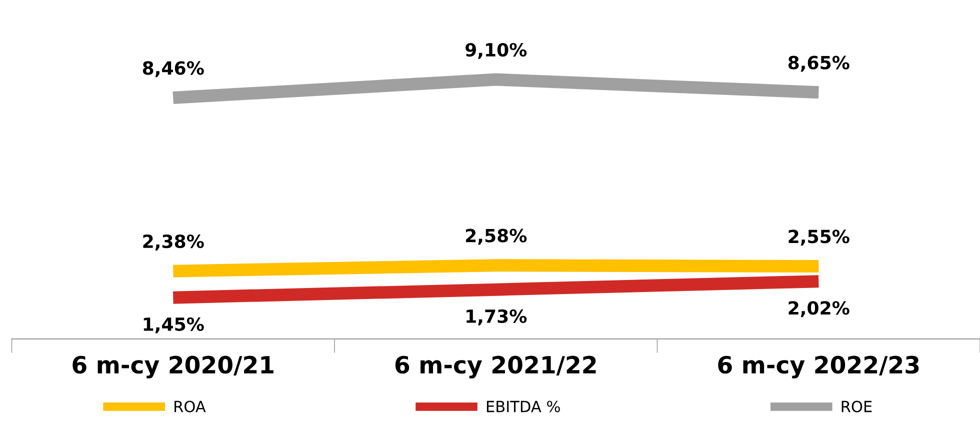 The height and width of the screenshot is (429, 980). Describe the element at coordinates (174, 325) in the screenshot. I see `data-label: 1,45%` at that location.